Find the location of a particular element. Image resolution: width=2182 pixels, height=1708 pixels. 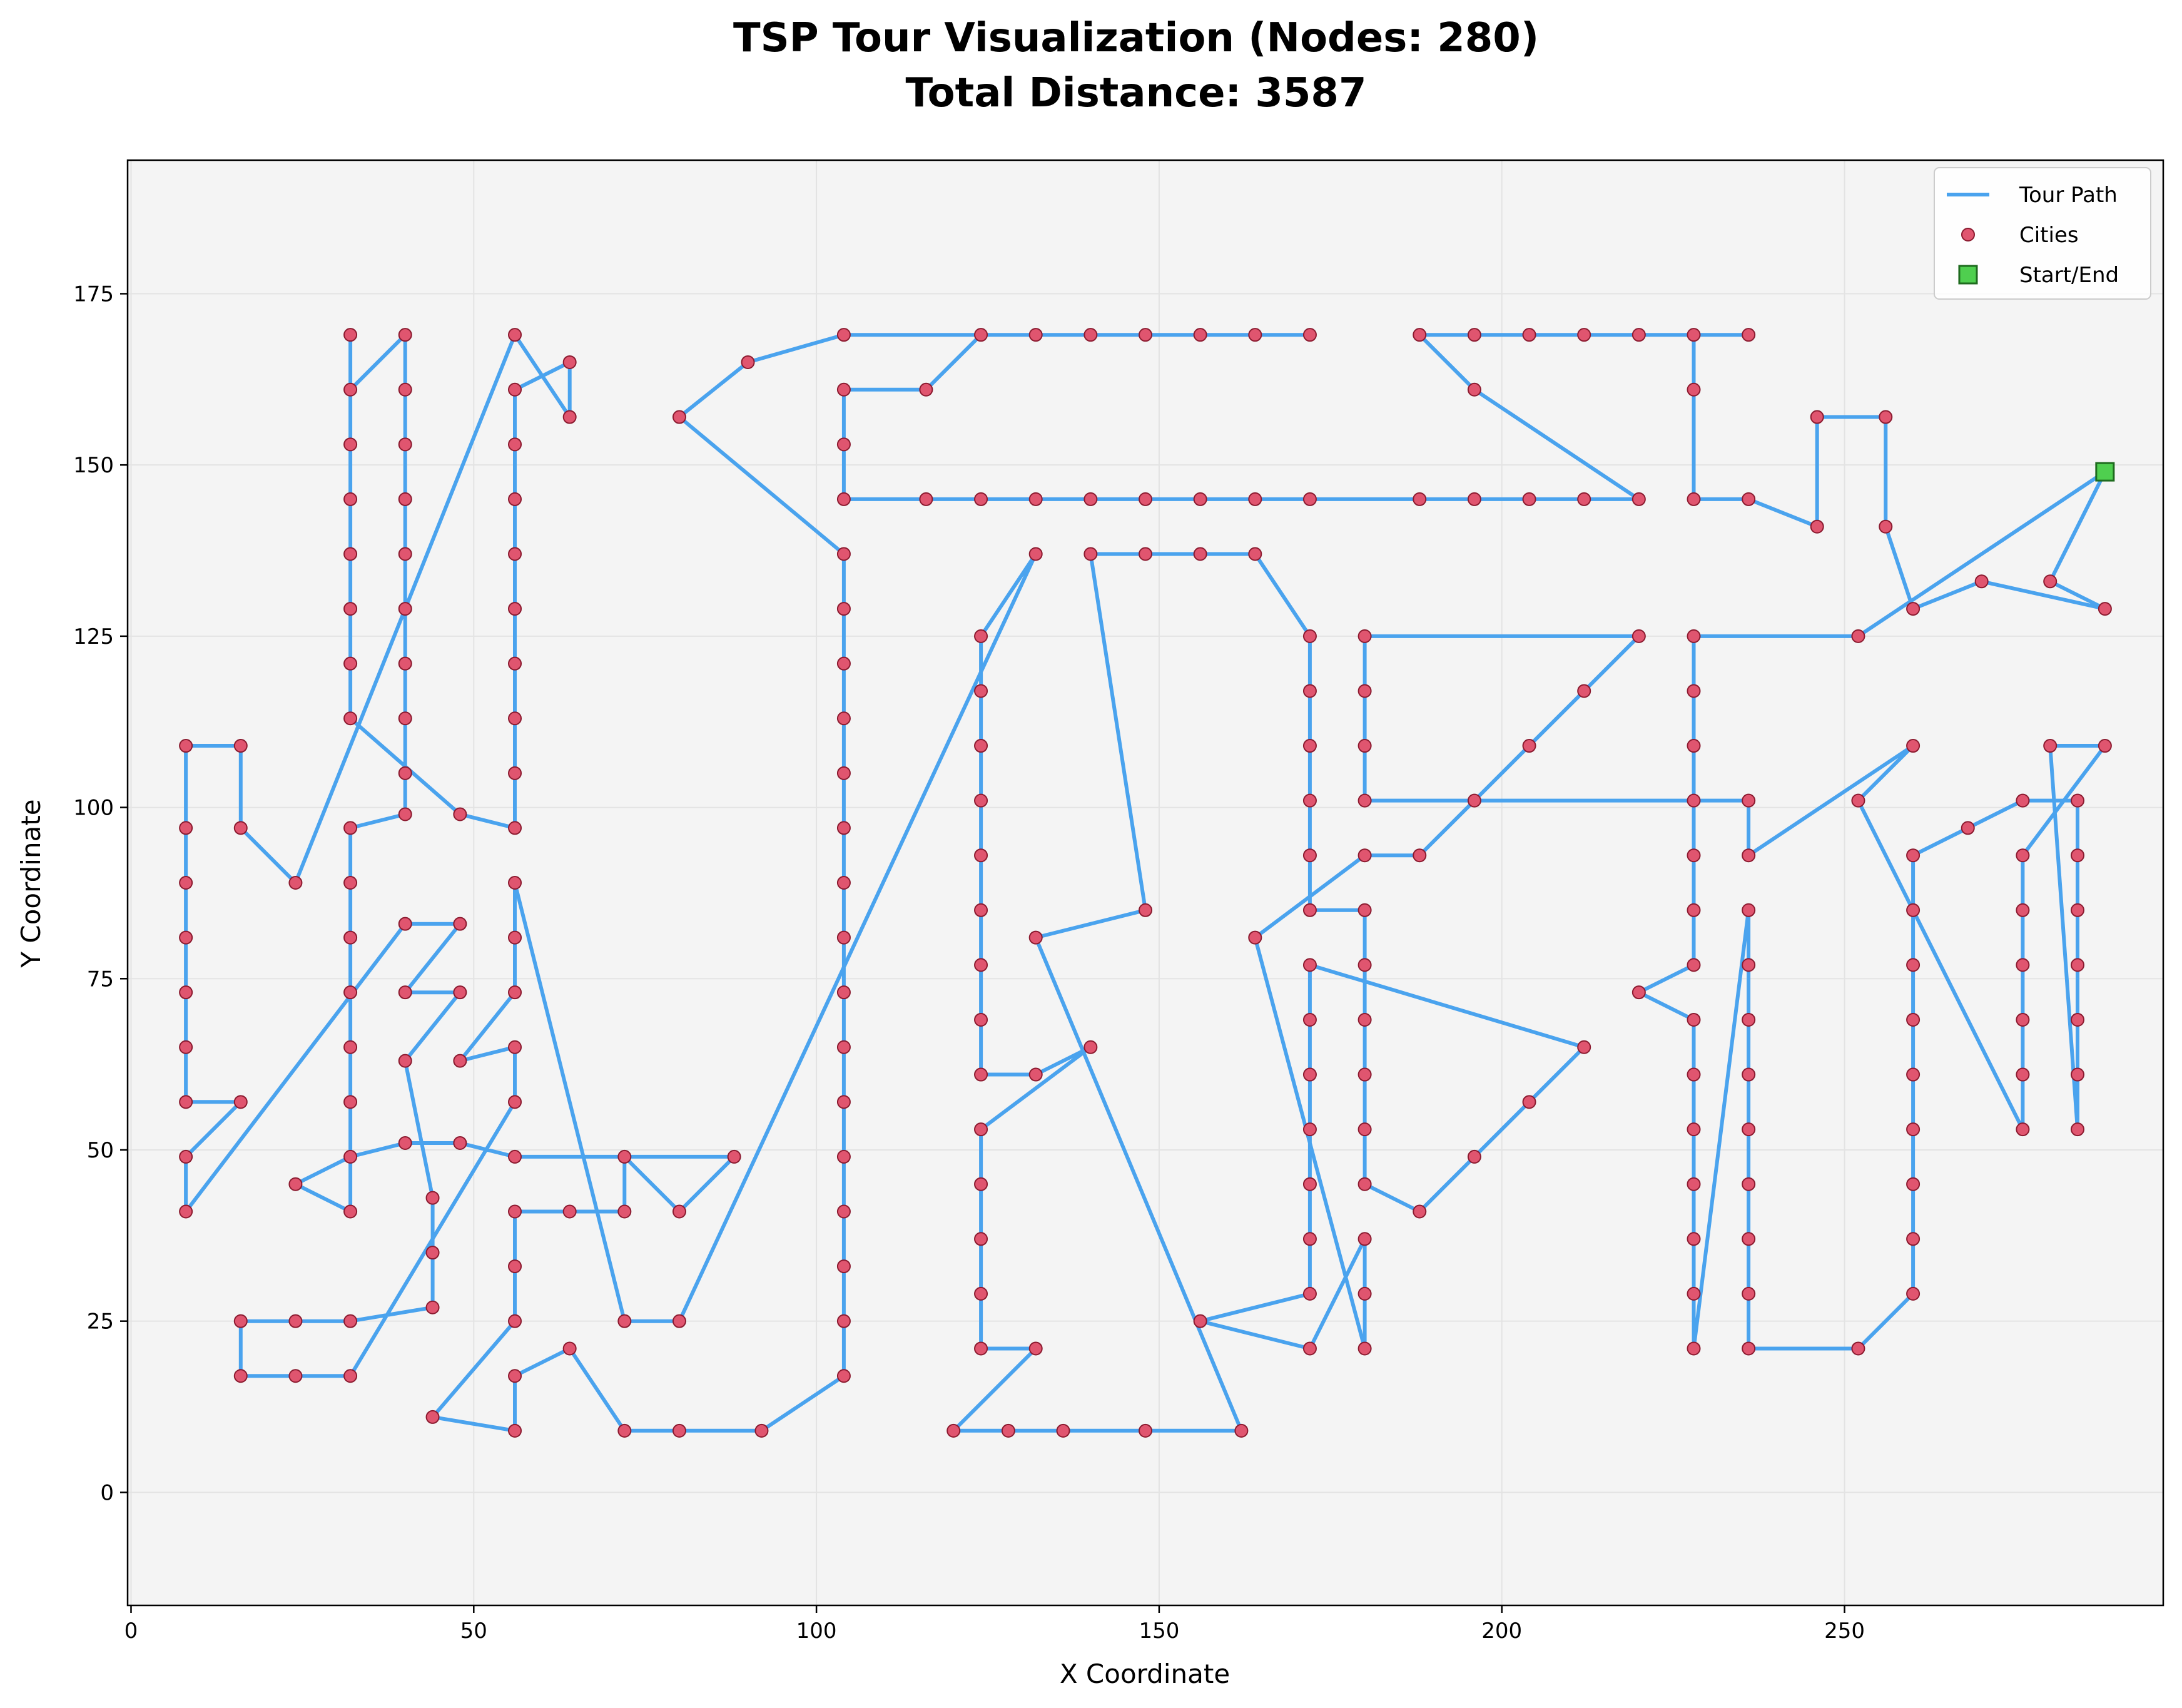

start-layer is located at coordinates (2105, 472).